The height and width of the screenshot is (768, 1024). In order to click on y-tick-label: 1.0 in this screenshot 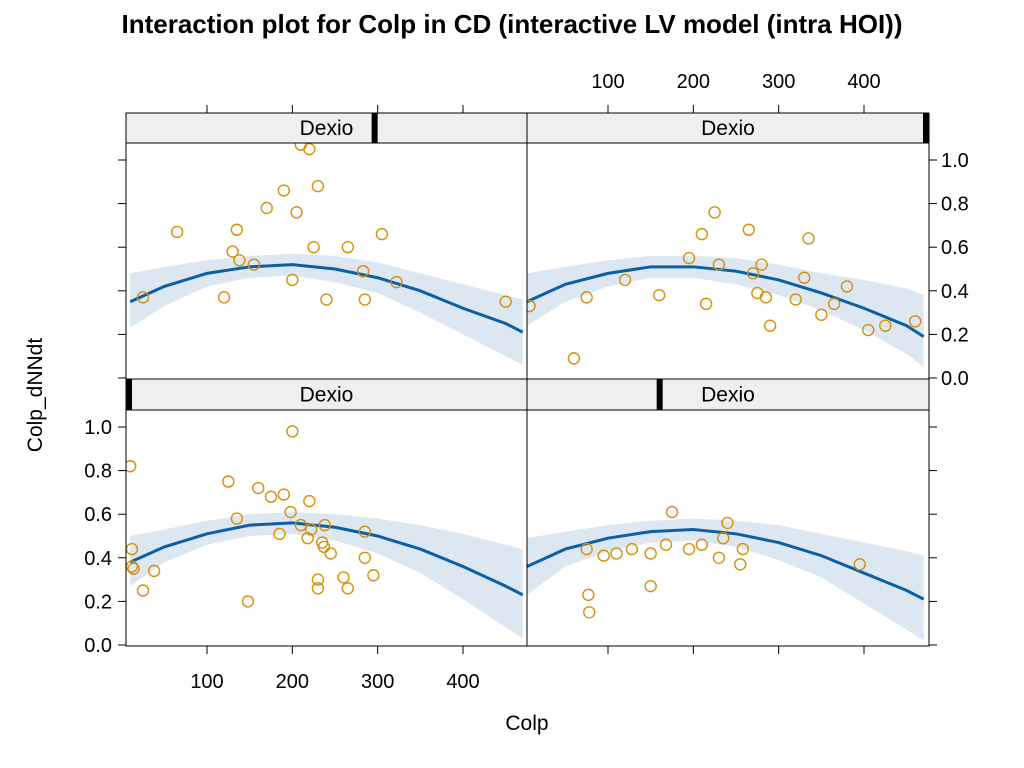, I will do `click(98, 428)`.